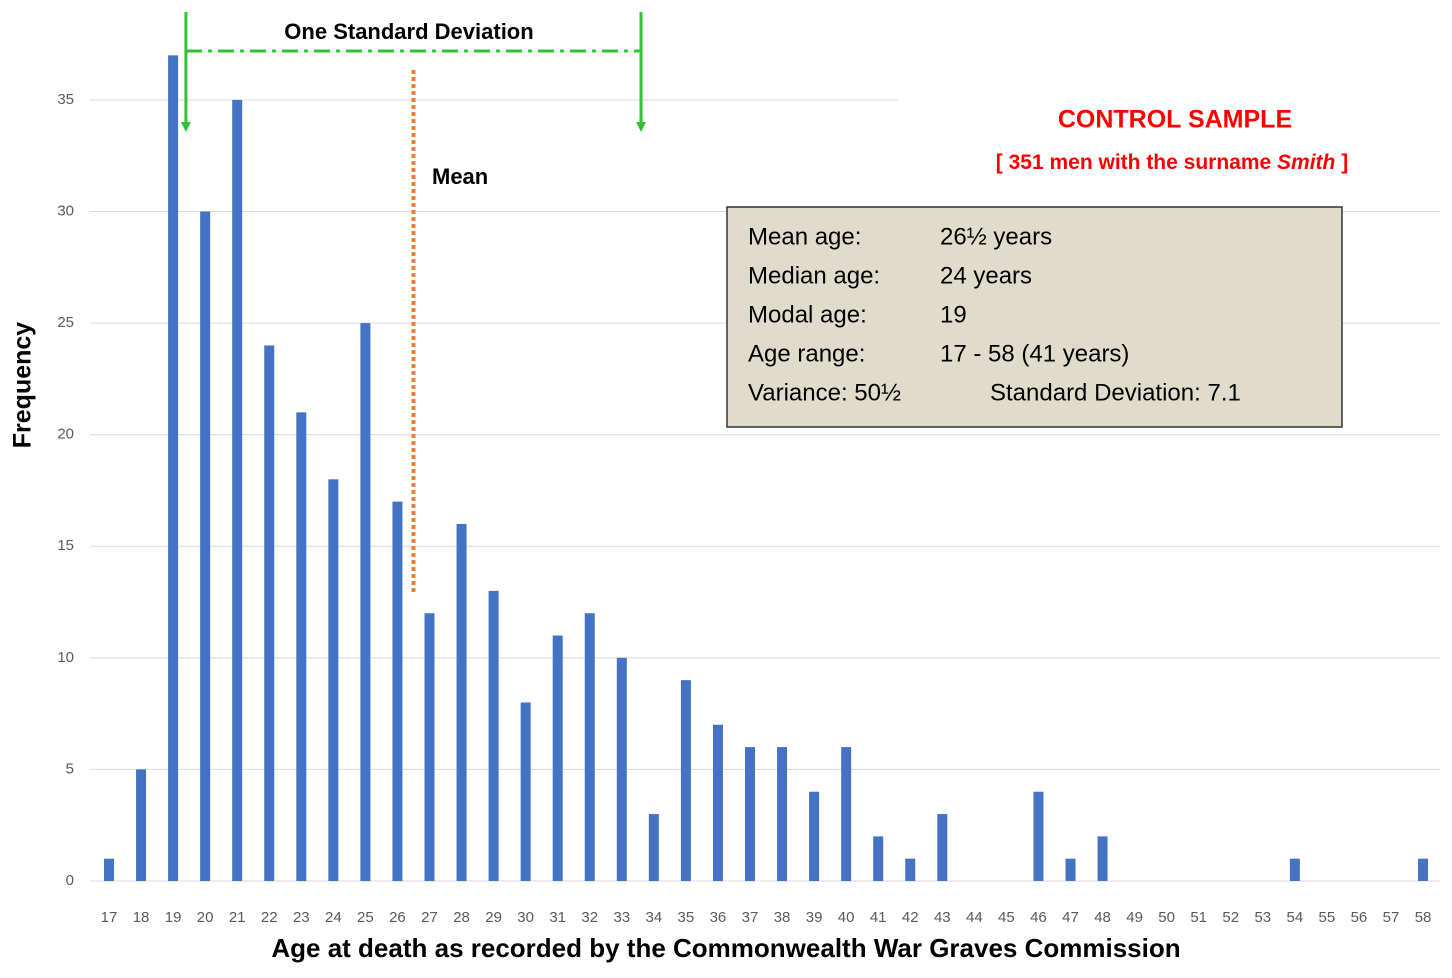  What do you see at coordinates (1173, 140) in the screenshot?
I see `title-backdrop` at bounding box center [1173, 140].